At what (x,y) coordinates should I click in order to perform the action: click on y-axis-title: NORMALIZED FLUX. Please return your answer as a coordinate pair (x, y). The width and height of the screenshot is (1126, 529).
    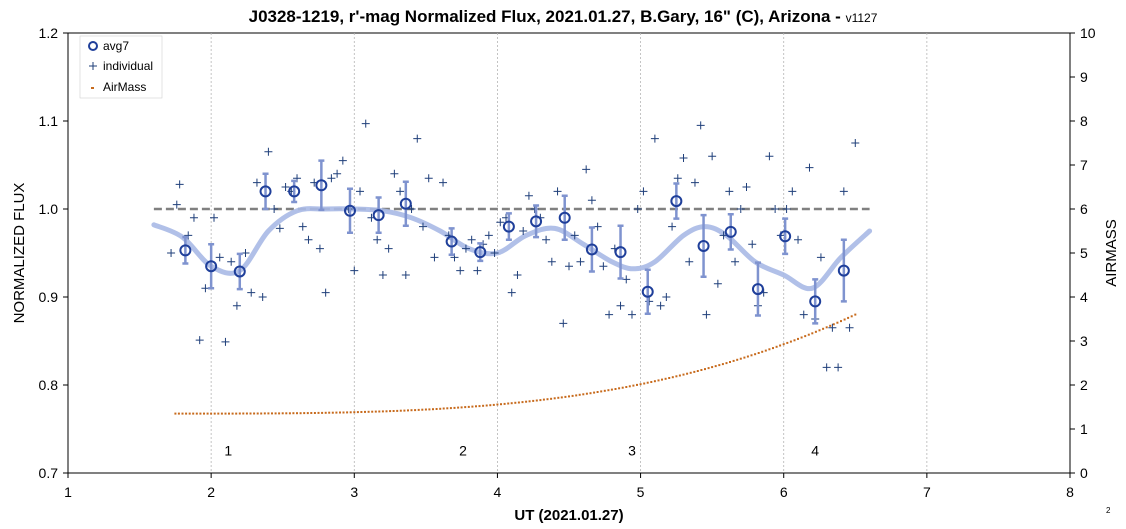
    Looking at the image, I should click on (19, 253).